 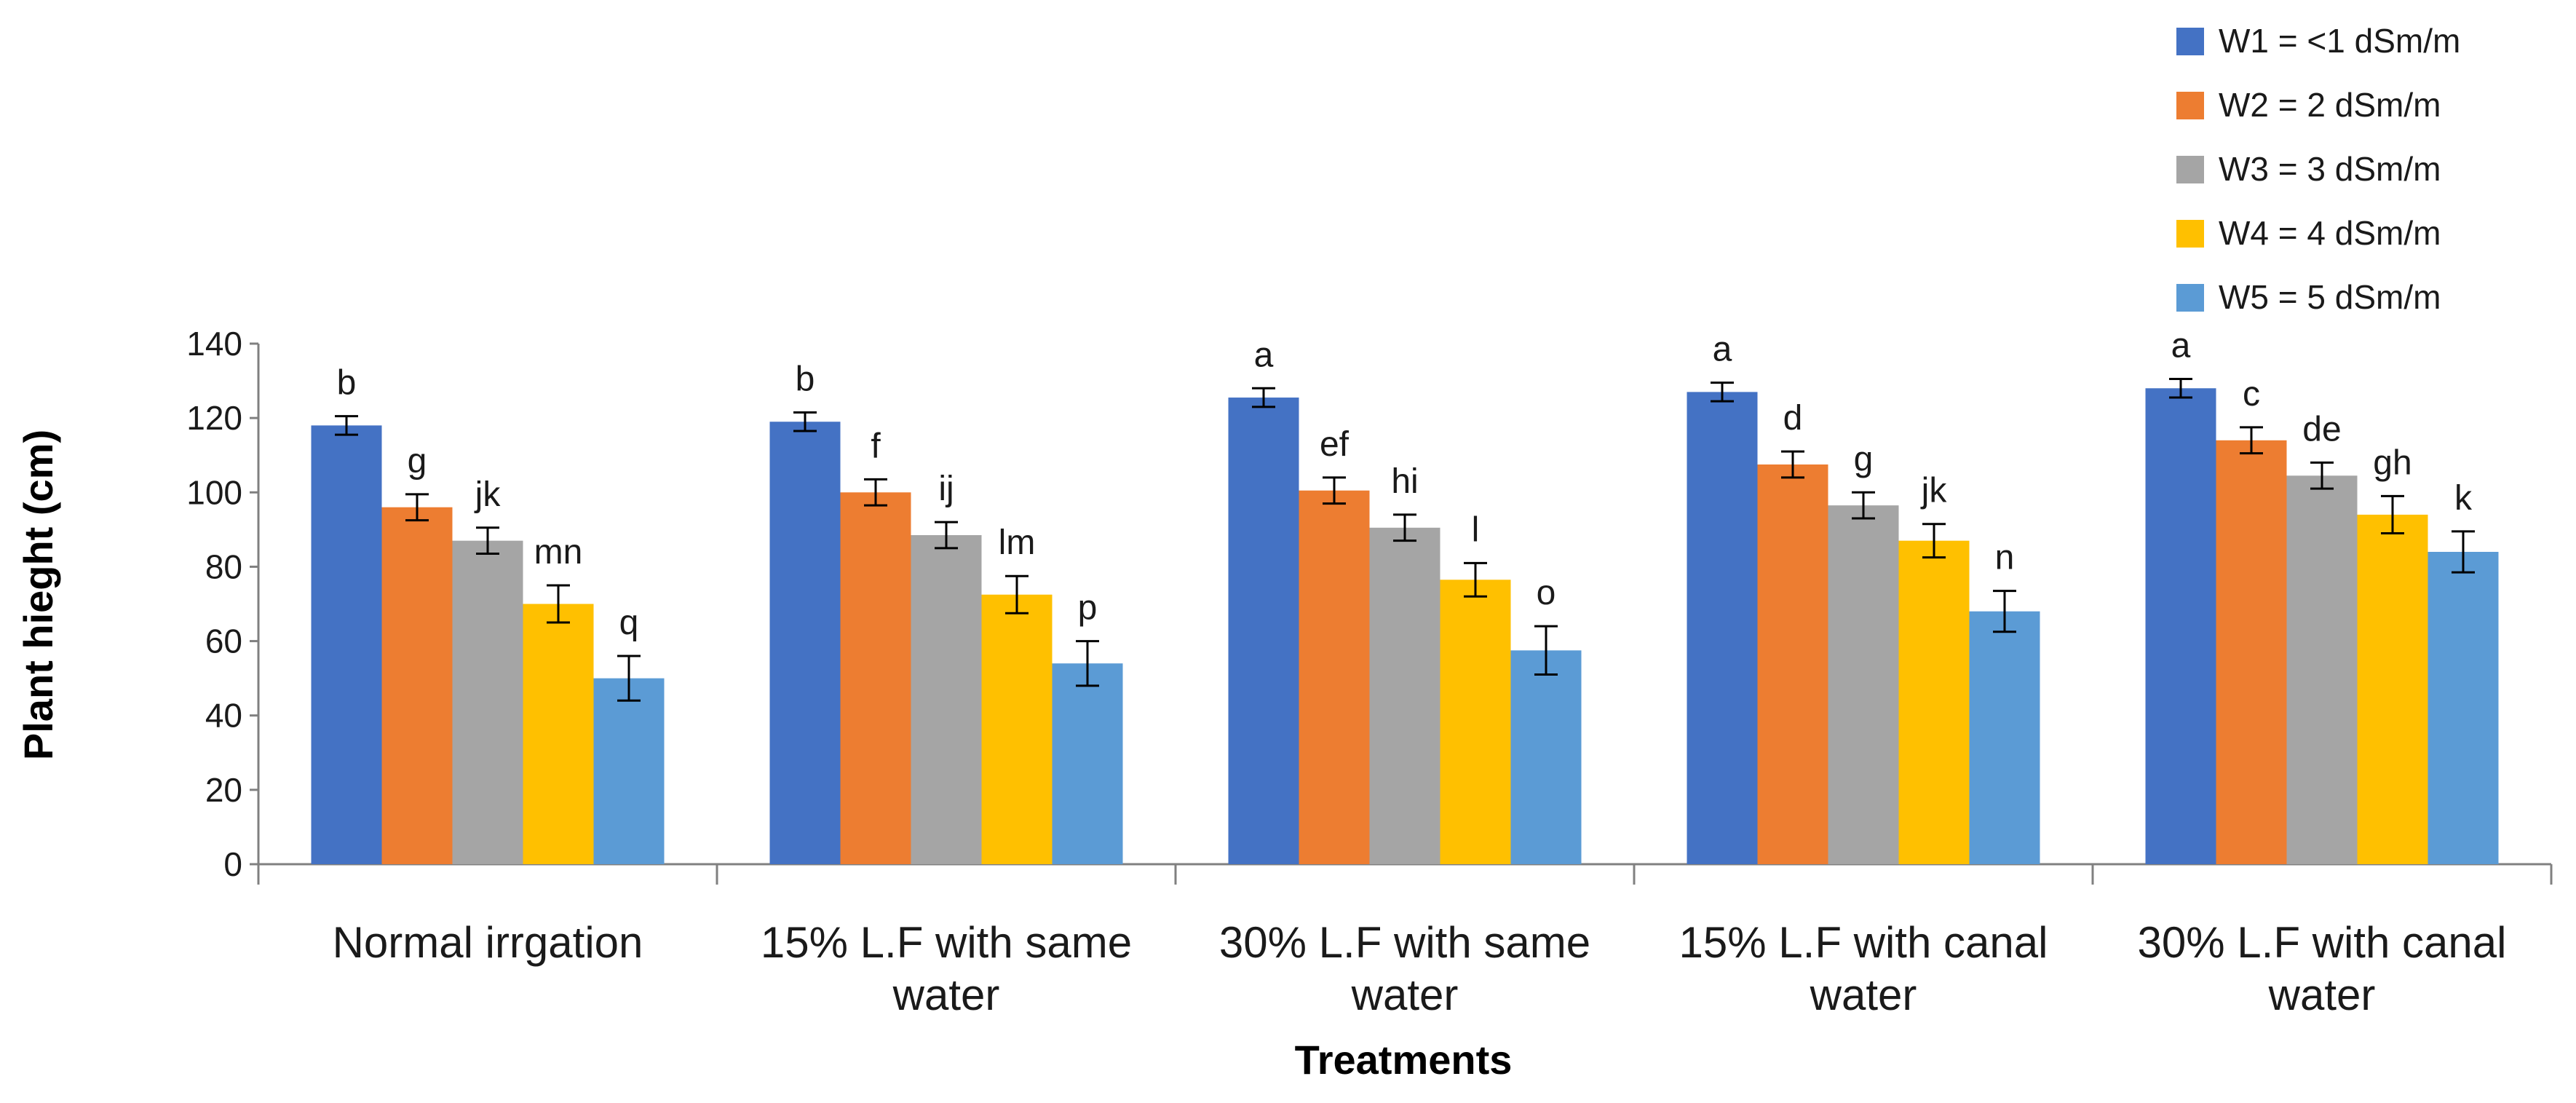 What do you see at coordinates (214, 492) in the screenshot?
I see `y-tick-label: 100` at bounding box center [214, 492].